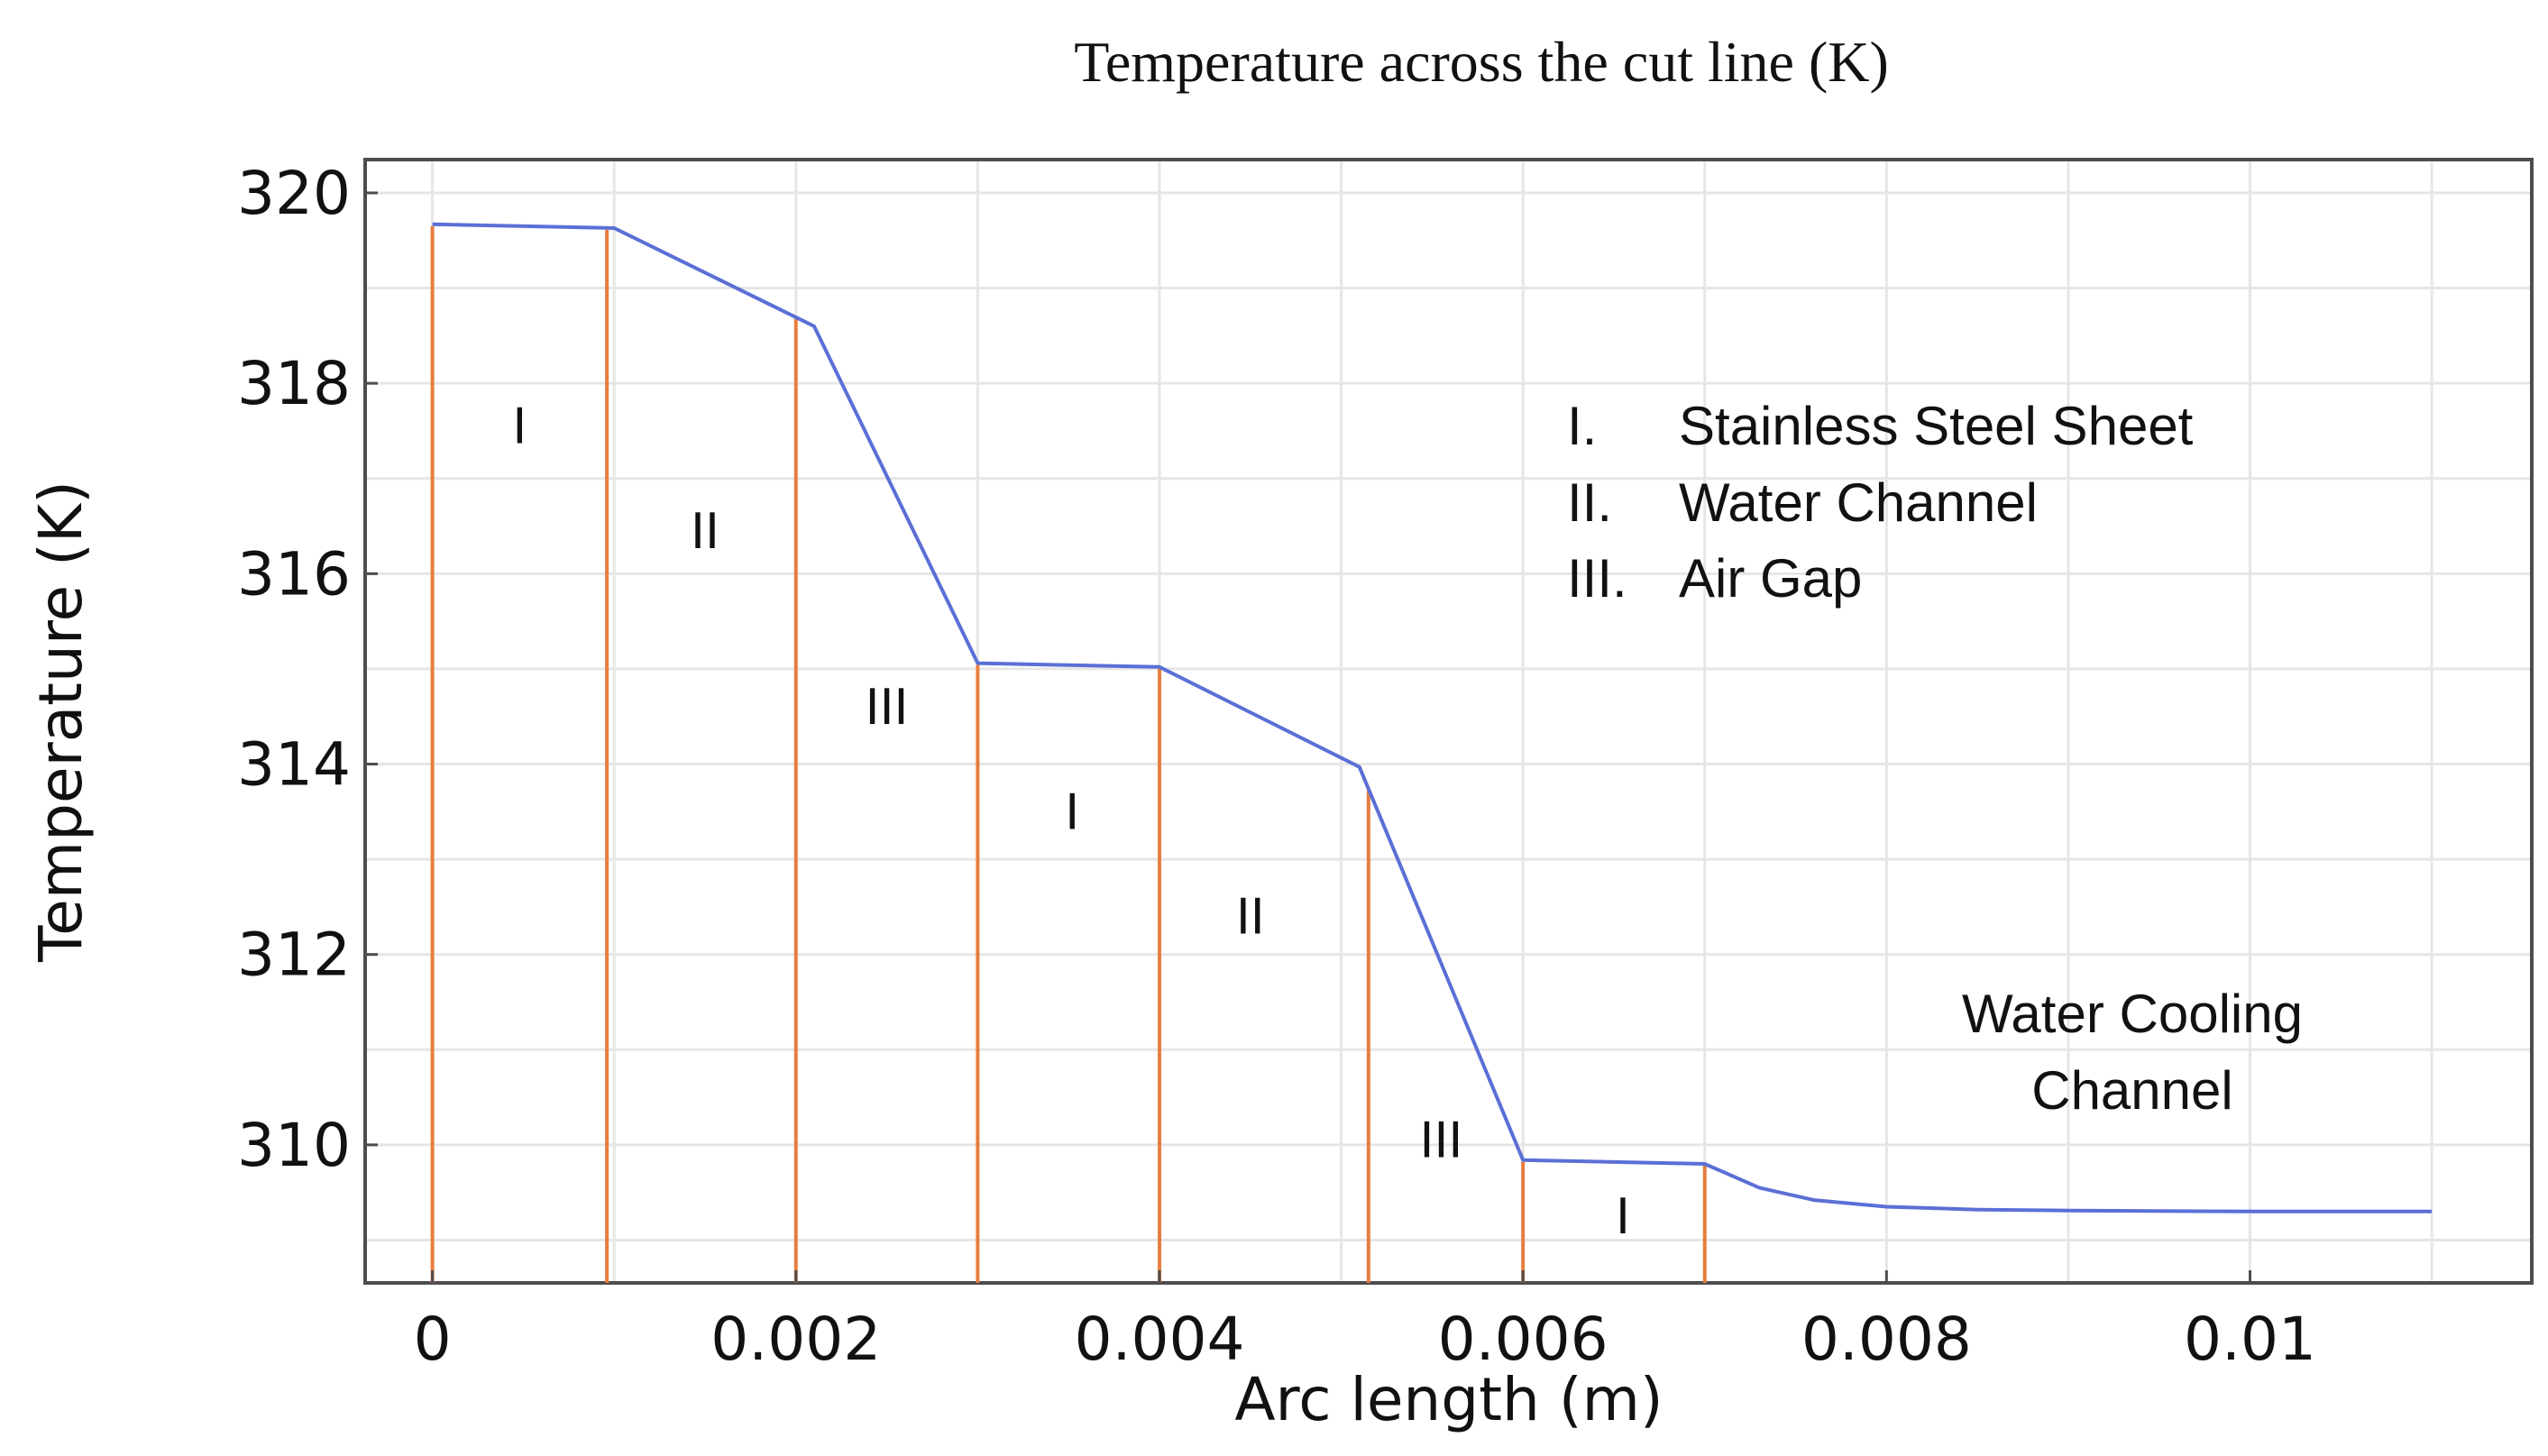 Image resolution: width=2548 pixels, height=1456 pixels. Describe the element at coordinates (1597, 579) in the screenshot. I see `legend-numeral-3: III.` at that location.